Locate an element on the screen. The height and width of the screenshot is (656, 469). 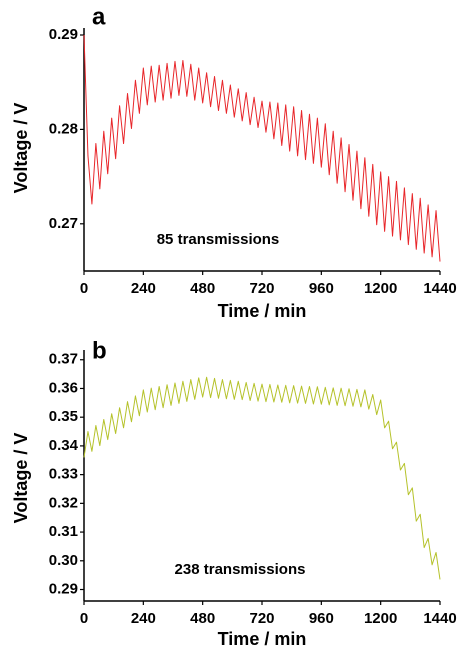
y-tick-label: 0.27 is located at coordinates (63, 223).